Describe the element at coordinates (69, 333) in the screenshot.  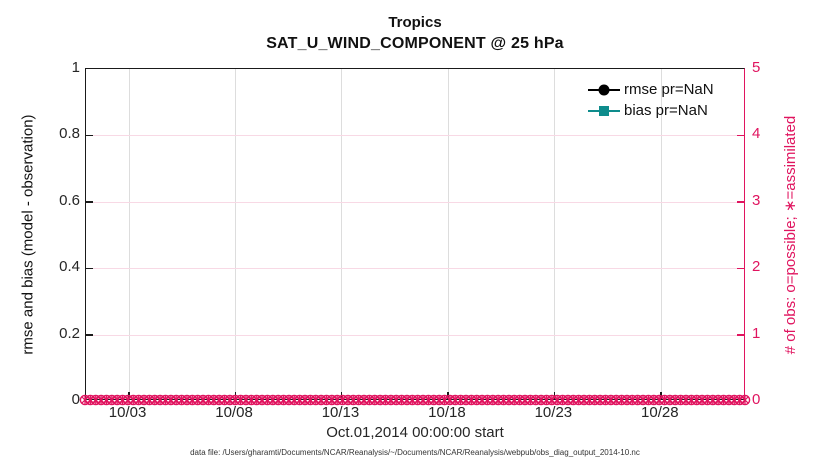
I see `y-tick-label-left: 0.2` at that location.